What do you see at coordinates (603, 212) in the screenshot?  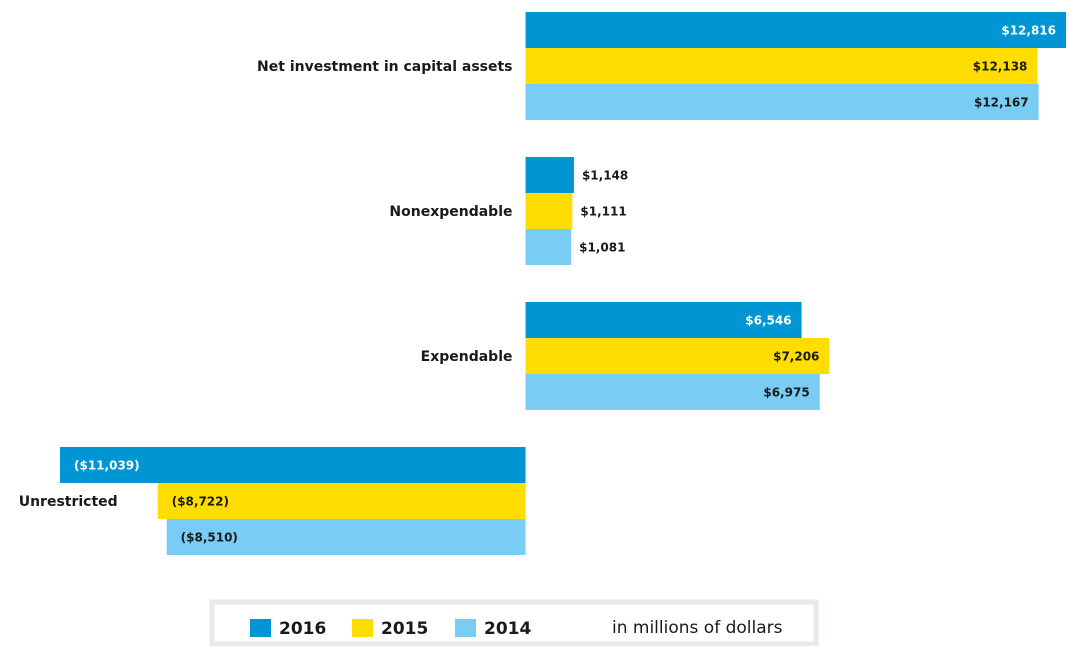 I see `value-label: $1,111` at bounding box center [603, 212].